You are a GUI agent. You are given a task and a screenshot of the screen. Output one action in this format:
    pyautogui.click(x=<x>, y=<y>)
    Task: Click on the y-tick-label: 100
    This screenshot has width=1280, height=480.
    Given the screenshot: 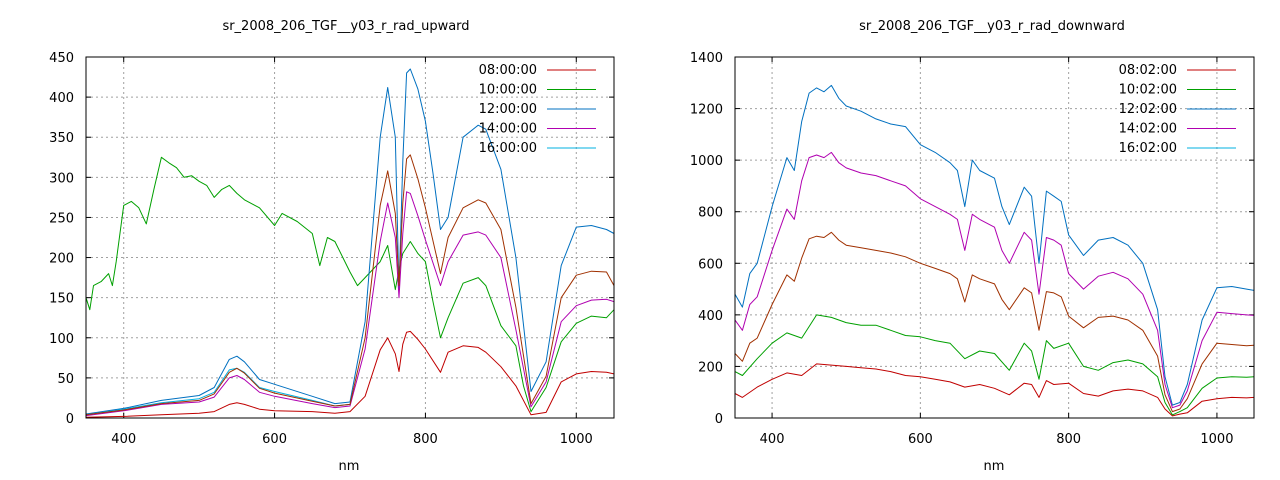 What is the action you would take?
    pyautogui.click(x=61, y=339)
    